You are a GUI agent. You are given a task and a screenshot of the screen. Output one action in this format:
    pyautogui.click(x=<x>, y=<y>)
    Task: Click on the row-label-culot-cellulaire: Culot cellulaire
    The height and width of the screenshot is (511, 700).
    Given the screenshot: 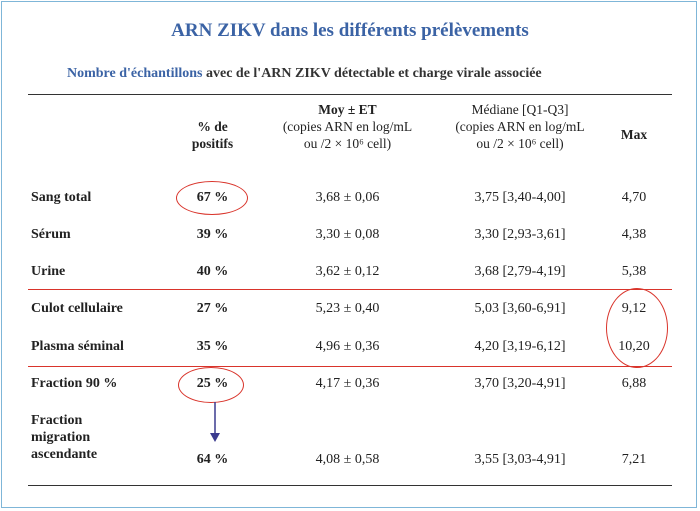 What is the action you would take?
    pyautogui.click(x=77, y=308)
    